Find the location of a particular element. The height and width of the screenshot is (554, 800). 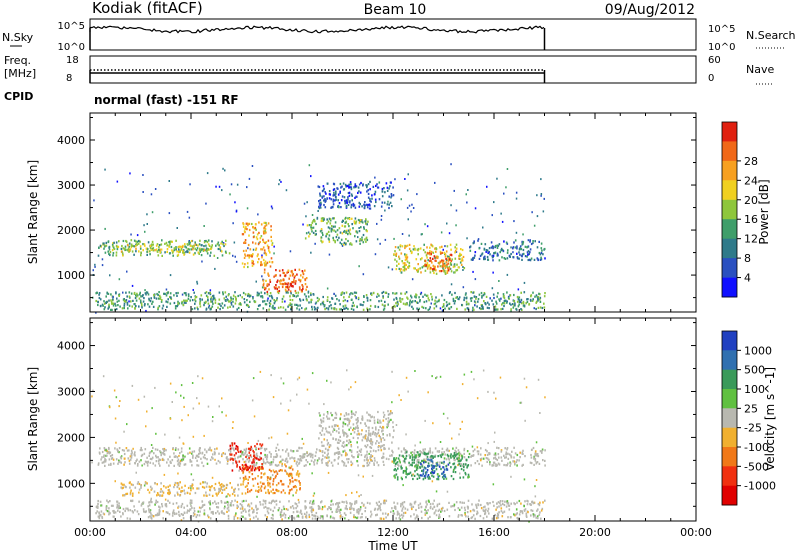

colorbar-tick-label: 12 is located at coordinates (751, 239).